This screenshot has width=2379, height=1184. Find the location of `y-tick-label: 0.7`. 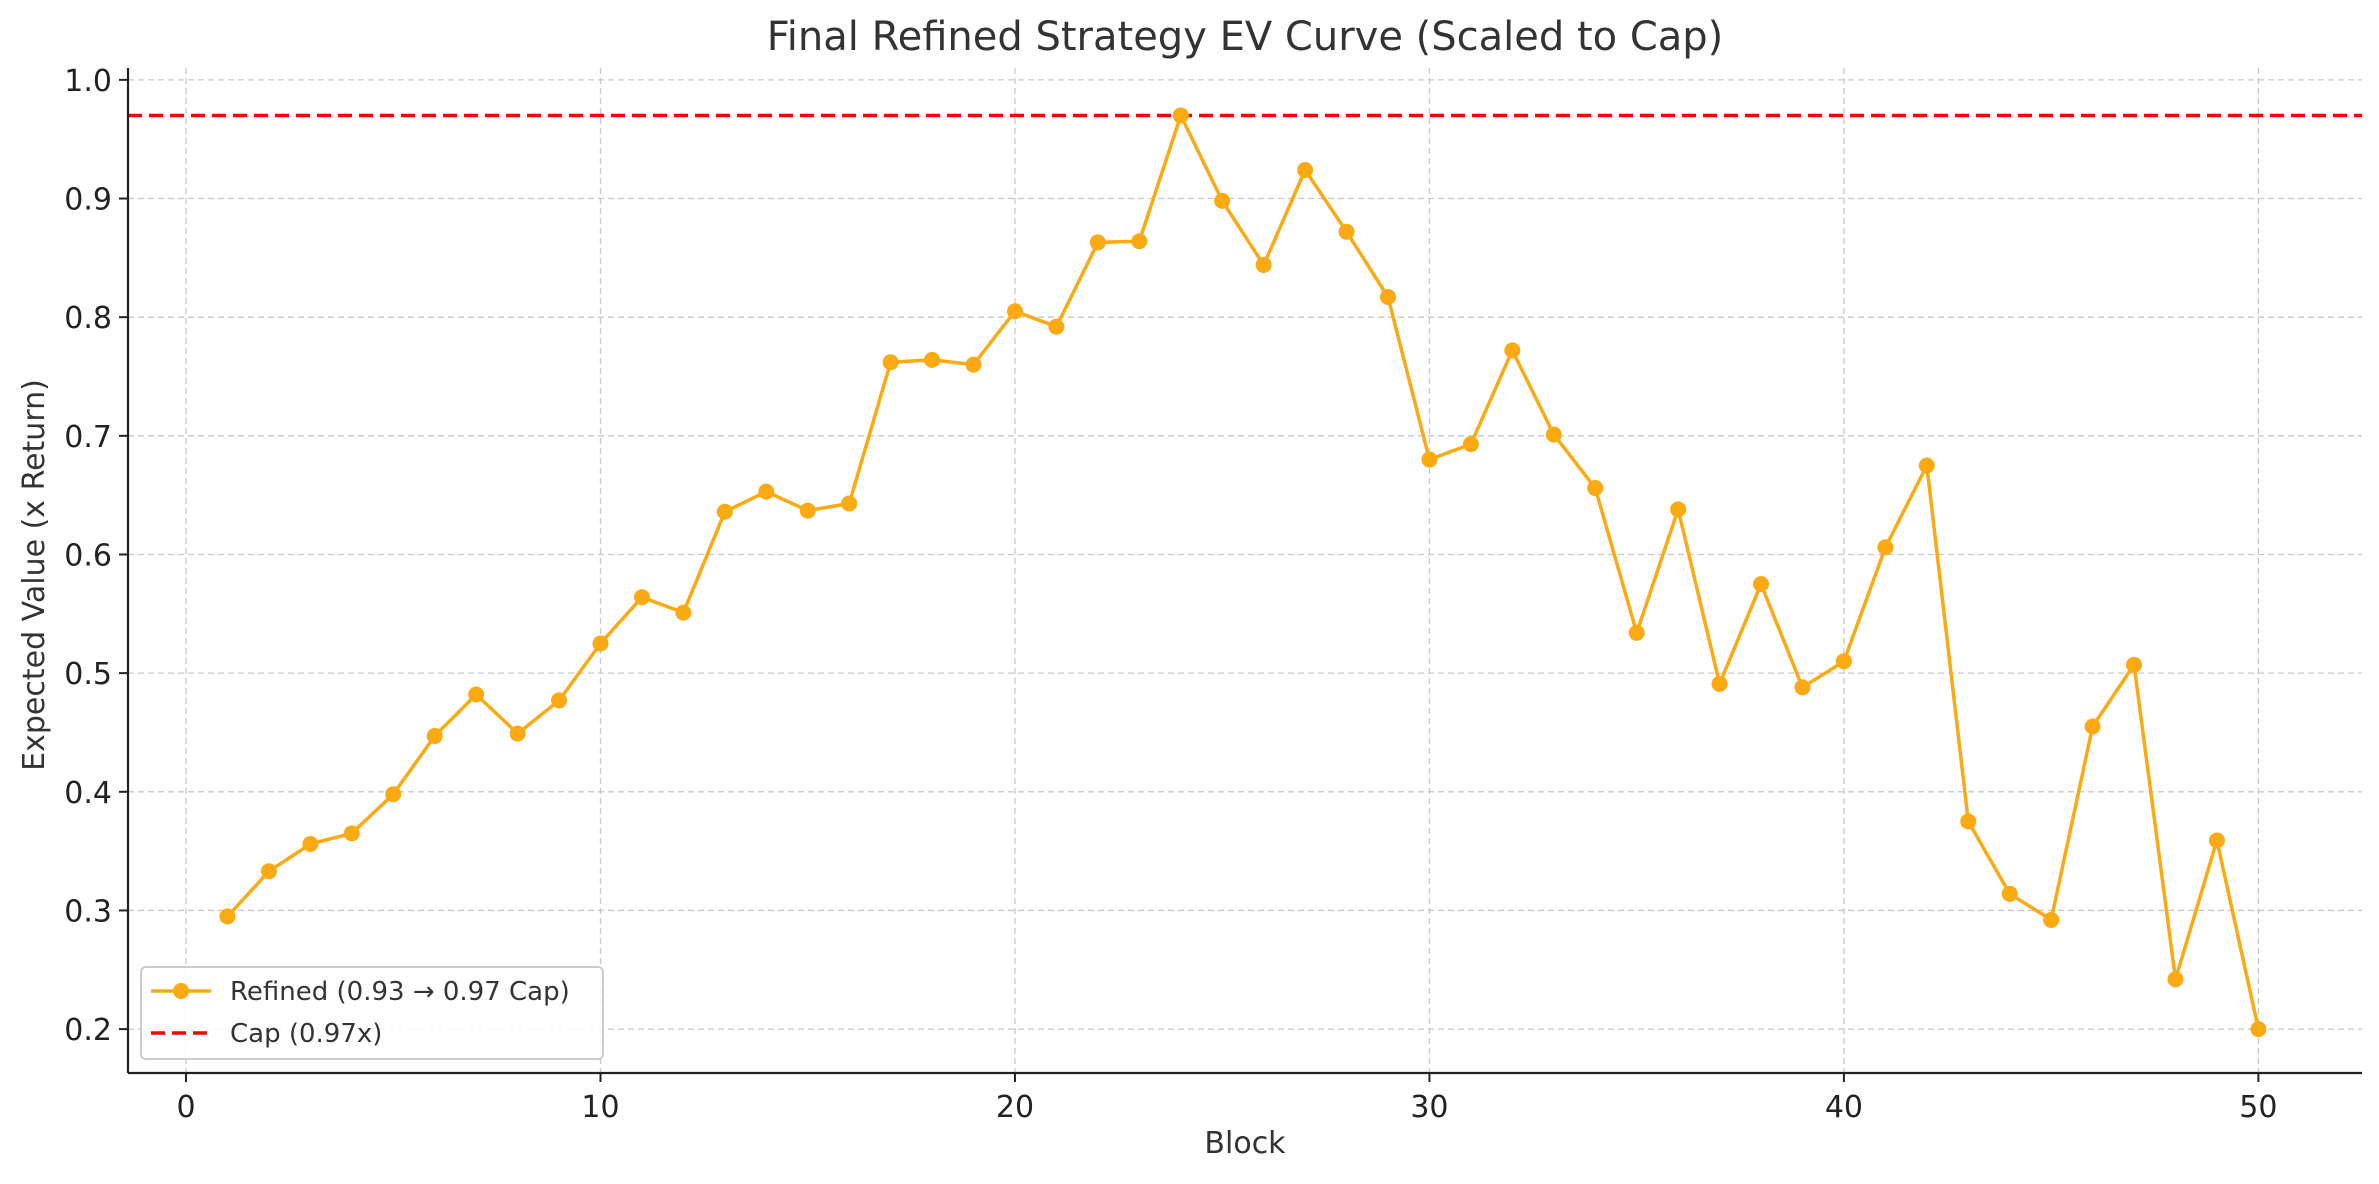

y-tick-label: 0.7 is located at coordinates (88, 437).